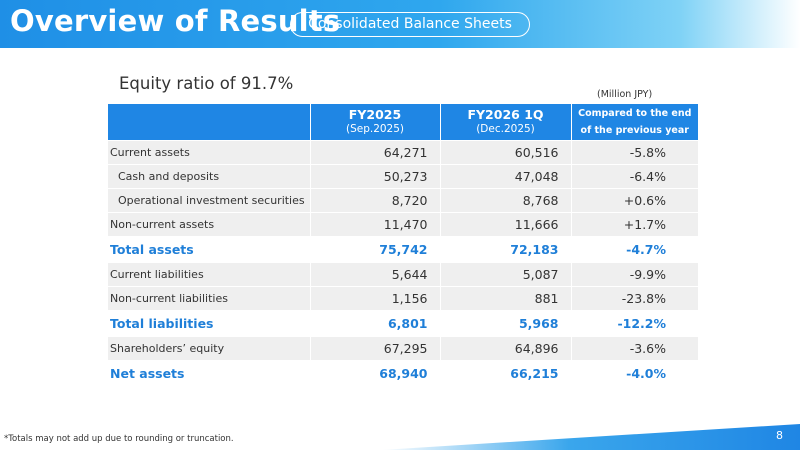 The height and width of the screenshot is (450, 800). What do you see at coordinates (505, 322) in the screenshot?
I see `value-fy2026: 5,968` at bounding box center [505, 322].